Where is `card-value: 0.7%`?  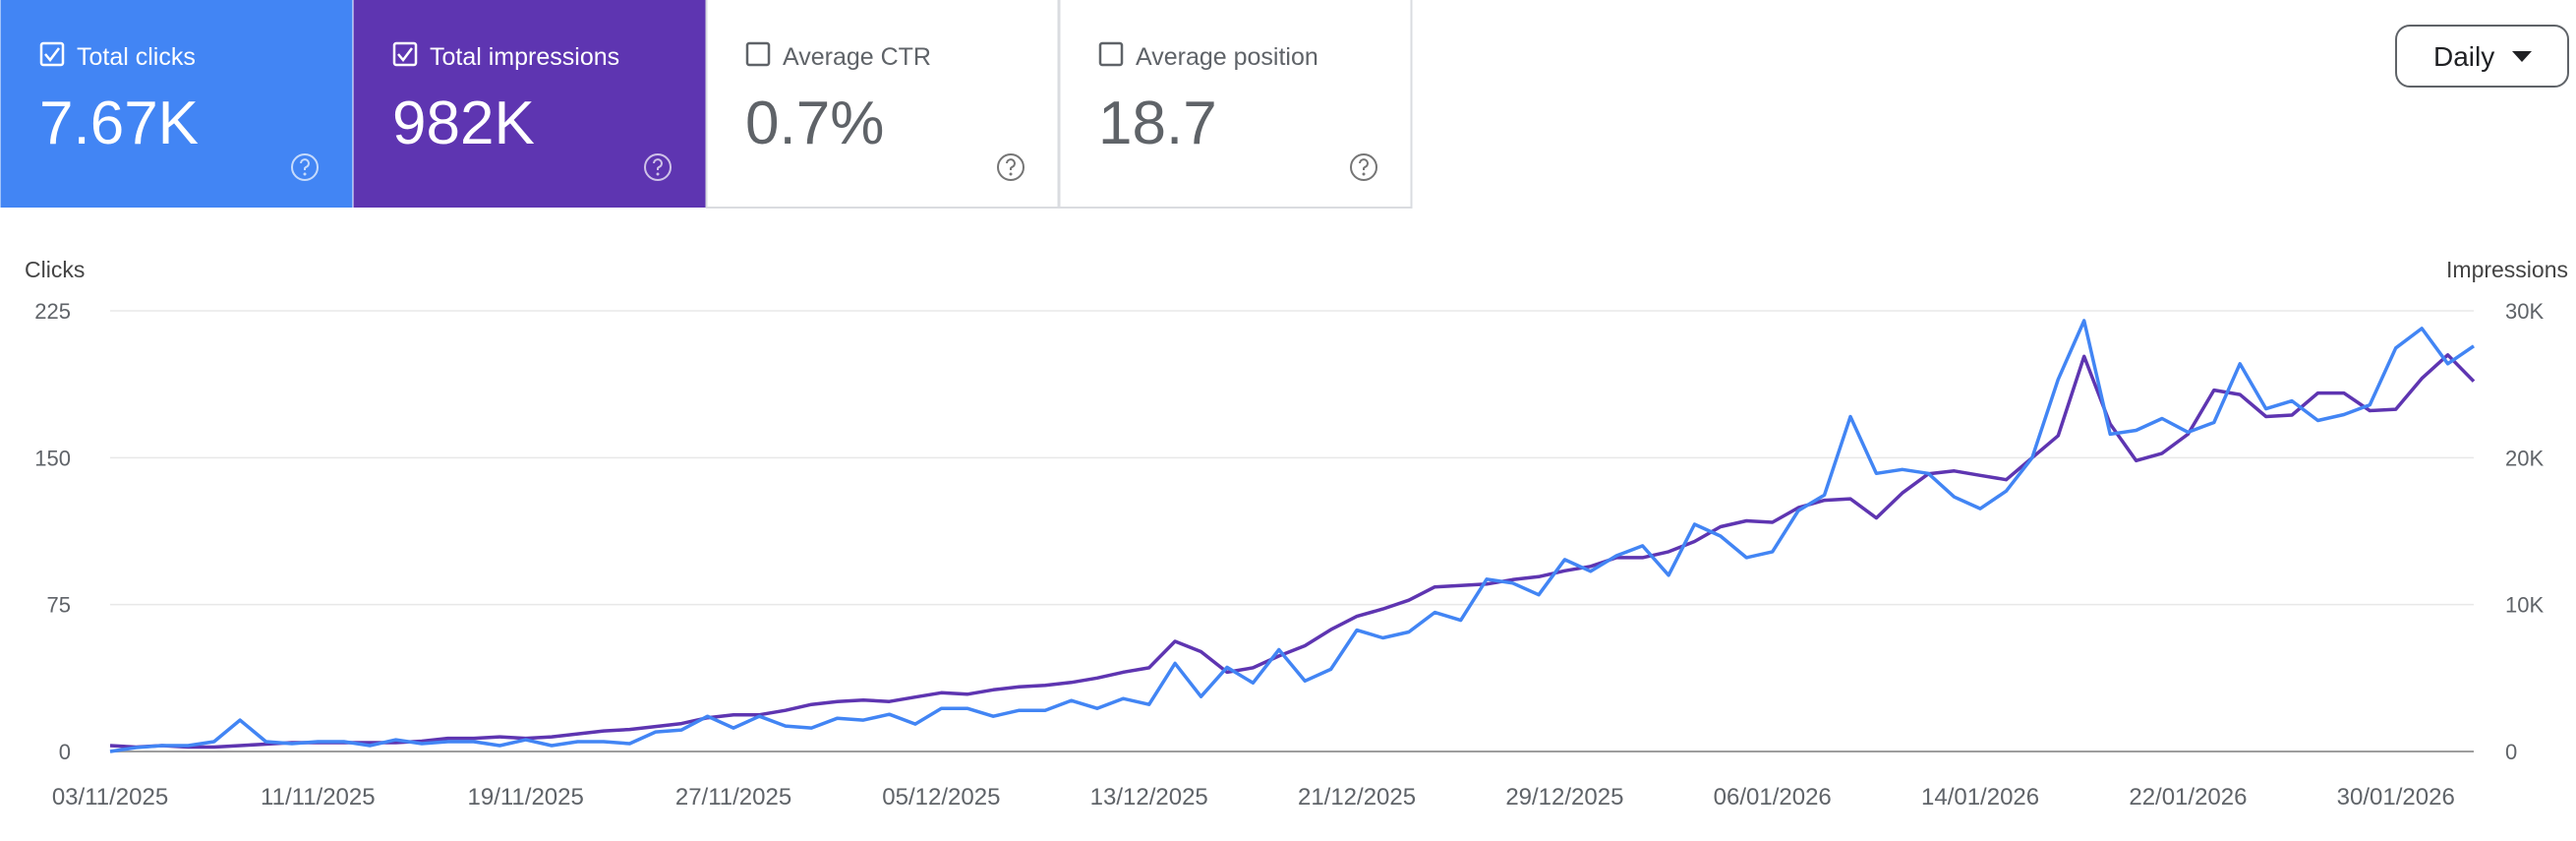 card-value: 0.7% is located at coordinates (814, 123).